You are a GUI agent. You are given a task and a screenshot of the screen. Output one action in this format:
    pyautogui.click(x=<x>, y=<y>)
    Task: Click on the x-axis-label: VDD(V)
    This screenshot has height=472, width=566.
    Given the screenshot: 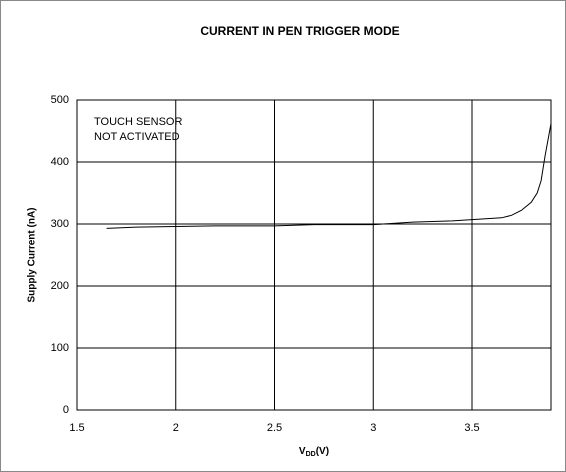 What is the action you would take?
    pyautogui.click(x=314, y=452)
    